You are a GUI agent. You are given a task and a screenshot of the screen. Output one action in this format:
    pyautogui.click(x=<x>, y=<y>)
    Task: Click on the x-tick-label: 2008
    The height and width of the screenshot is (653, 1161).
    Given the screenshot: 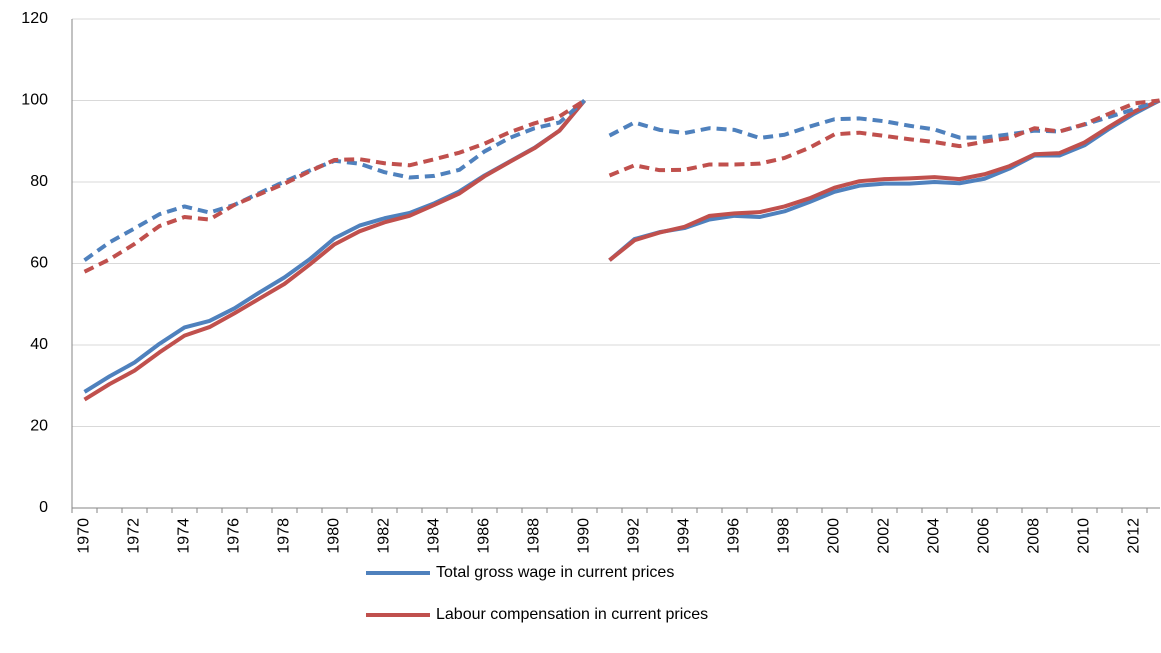 What is the action you would take?
    pyautogui.click(x=1034, y=536)
    